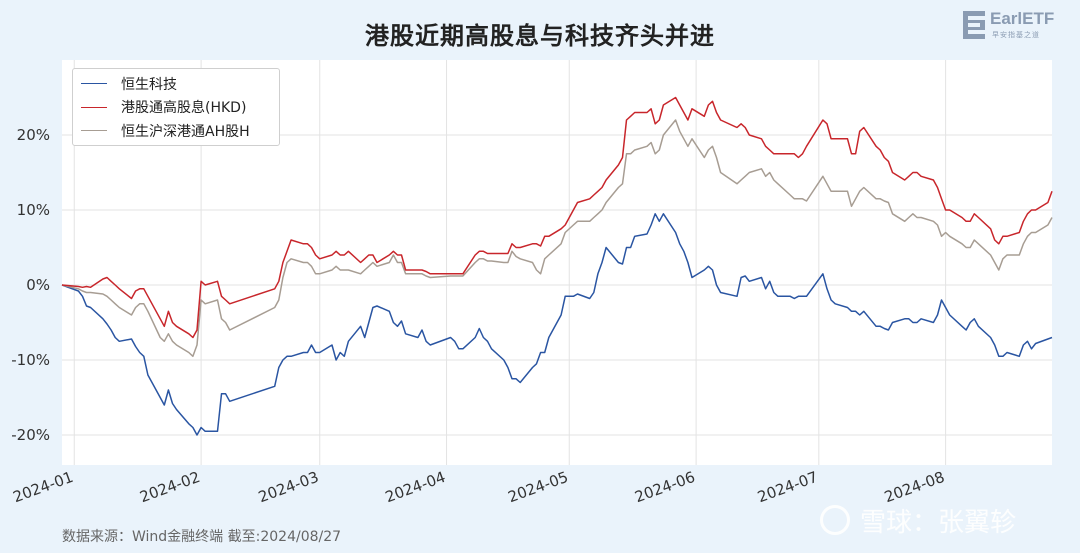 The width and height of the screenshot is (1080, 553). I want to click on x-tick-label: 2024-02, so click(169, 487).